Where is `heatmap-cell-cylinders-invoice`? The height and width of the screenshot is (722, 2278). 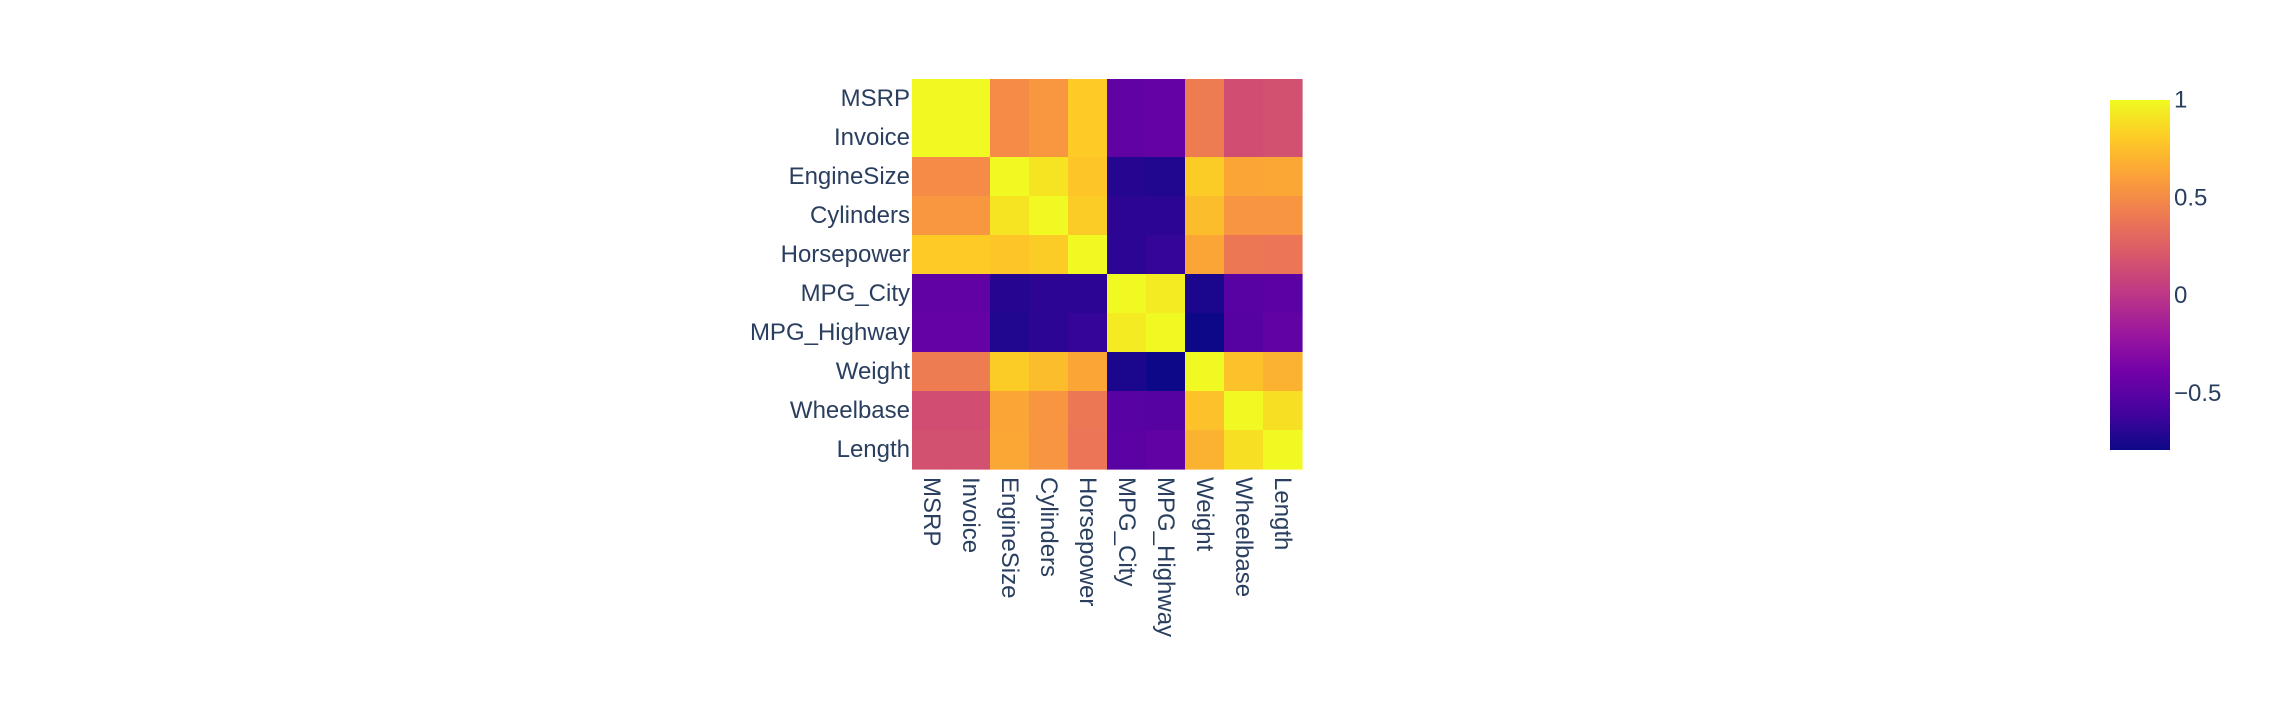
heatmap-cell-cylinders-invoice is located at coordinates (971, 216).